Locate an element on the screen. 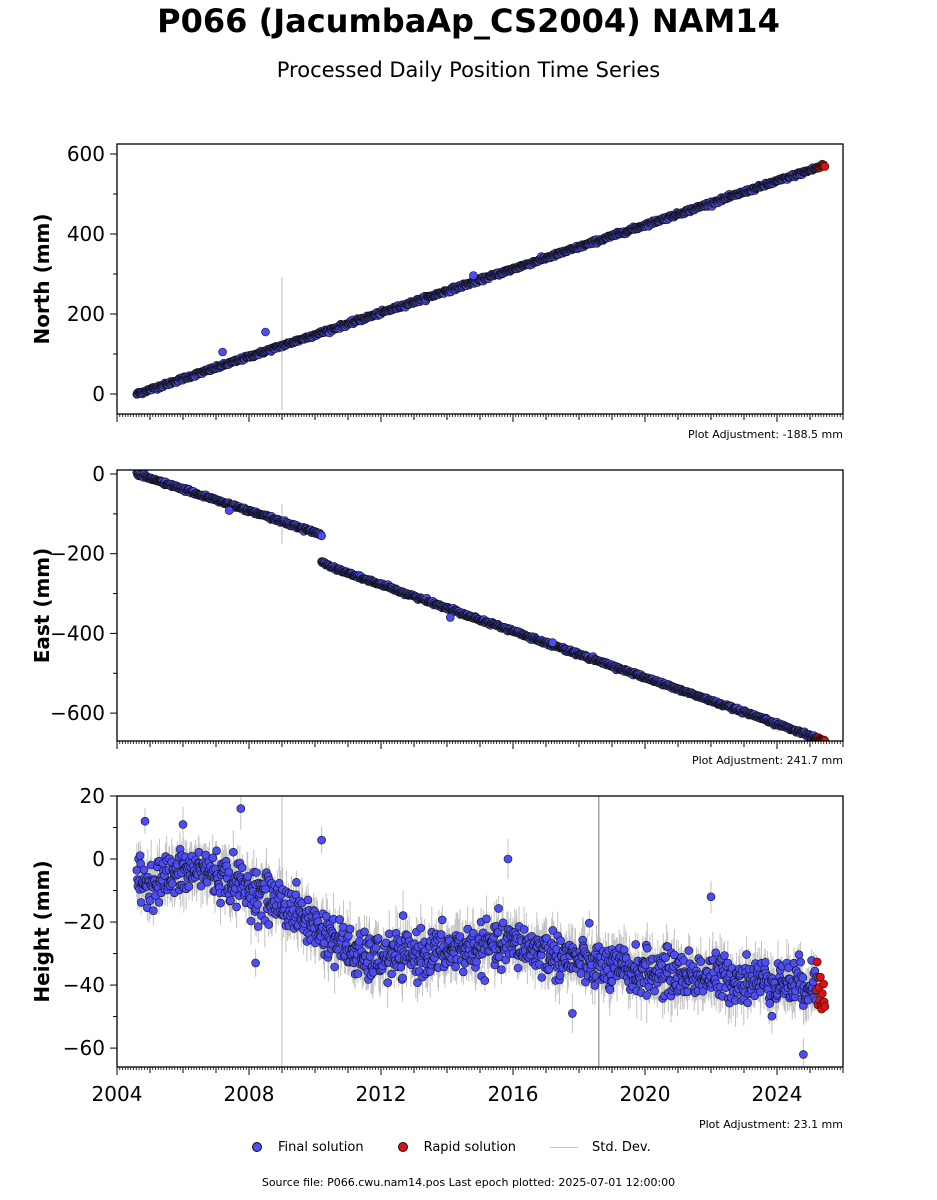  height-ylabel: Height (mm) is located at coordinates (42, 931).